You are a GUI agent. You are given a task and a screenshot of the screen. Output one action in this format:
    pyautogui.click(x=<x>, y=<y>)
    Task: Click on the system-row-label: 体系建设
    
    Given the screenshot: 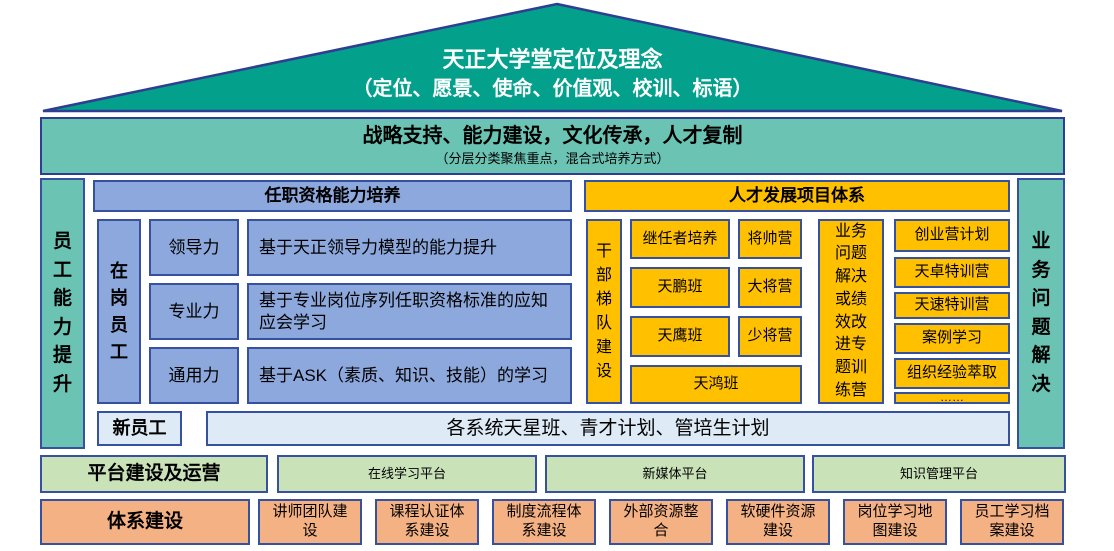 What is the action you would take?
    pyautogui.click(x=145, y=522)
    